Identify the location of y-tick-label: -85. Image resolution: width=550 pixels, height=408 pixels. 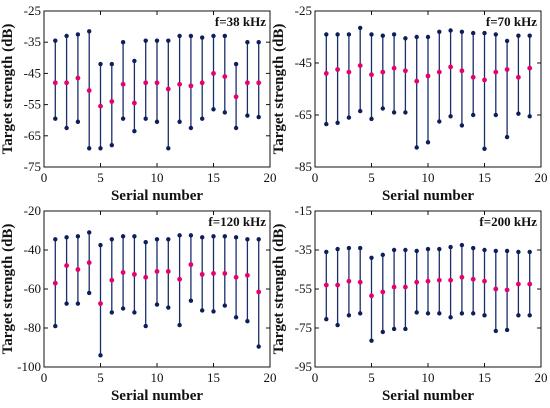
(303, 166).